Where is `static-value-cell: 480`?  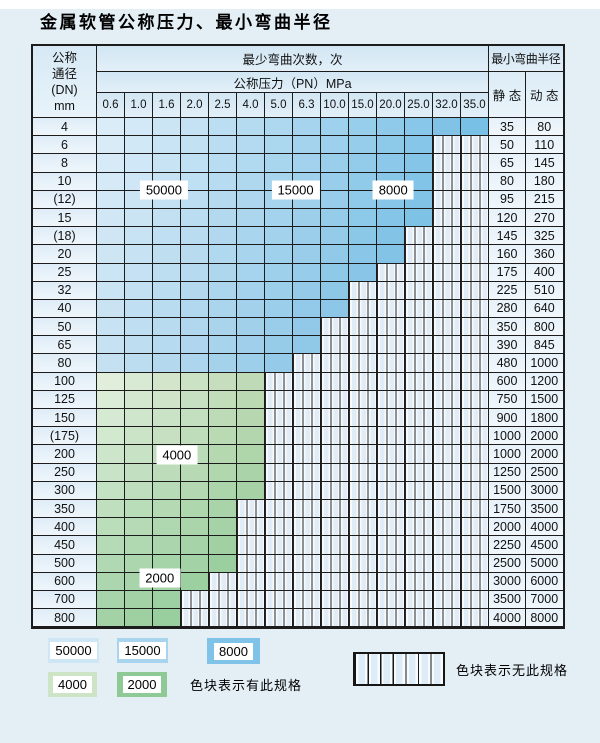
static-value-cell: 480 is located at coordinates (507, 363).